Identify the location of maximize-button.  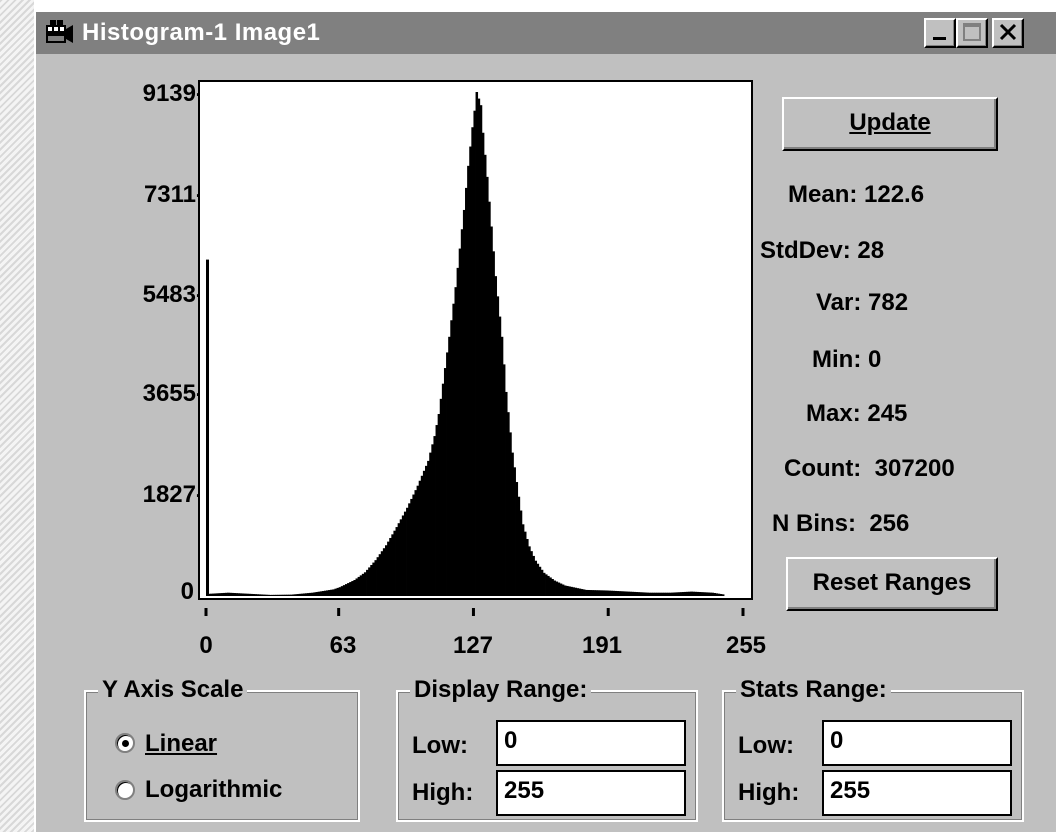
(972, 33).